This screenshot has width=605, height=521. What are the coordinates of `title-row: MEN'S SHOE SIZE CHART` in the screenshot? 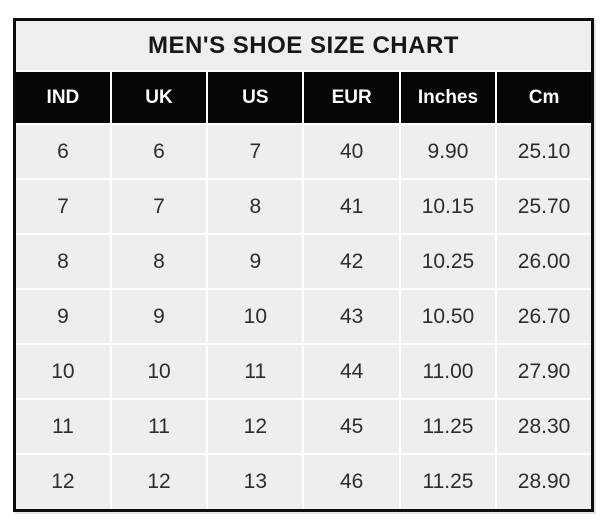 It's located at (303, 45).